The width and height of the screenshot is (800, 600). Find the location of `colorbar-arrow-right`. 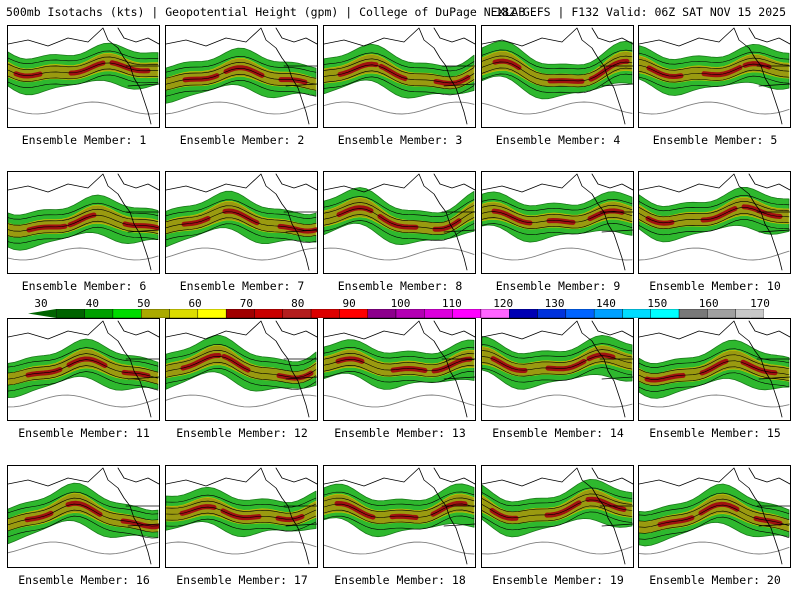

colorbar-arrow-right is located at coordinates (756, 313).